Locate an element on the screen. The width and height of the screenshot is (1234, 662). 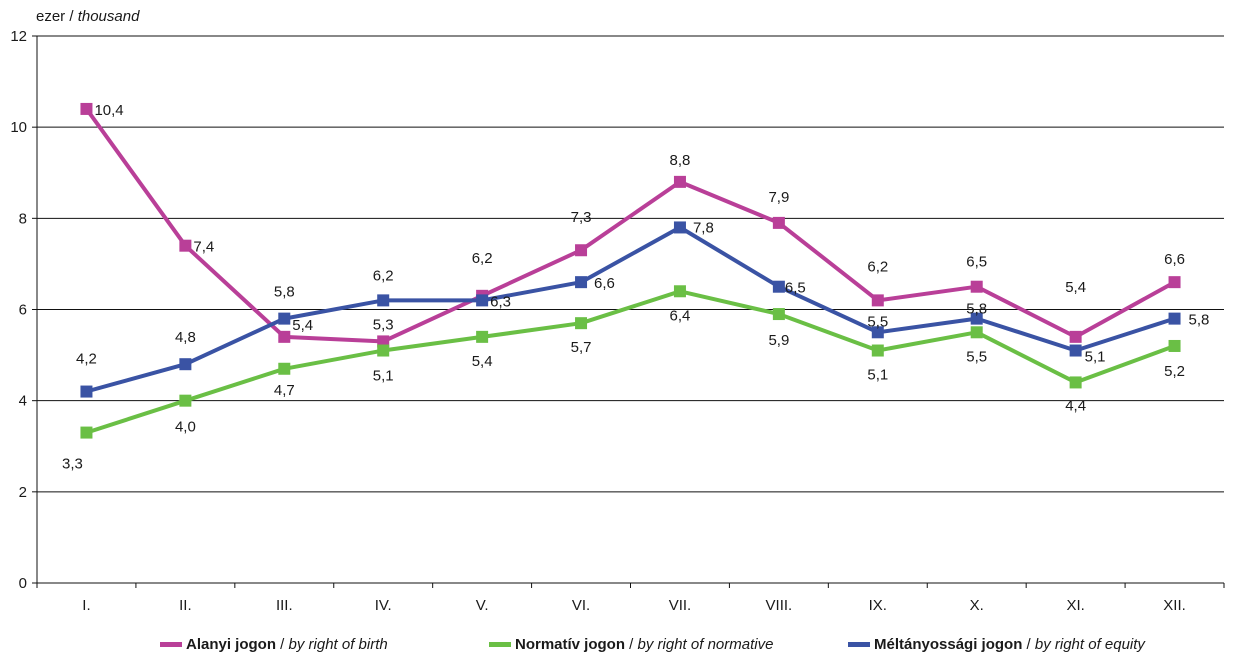
x-tick-label: XI. is located at coordinates (1075, 605).